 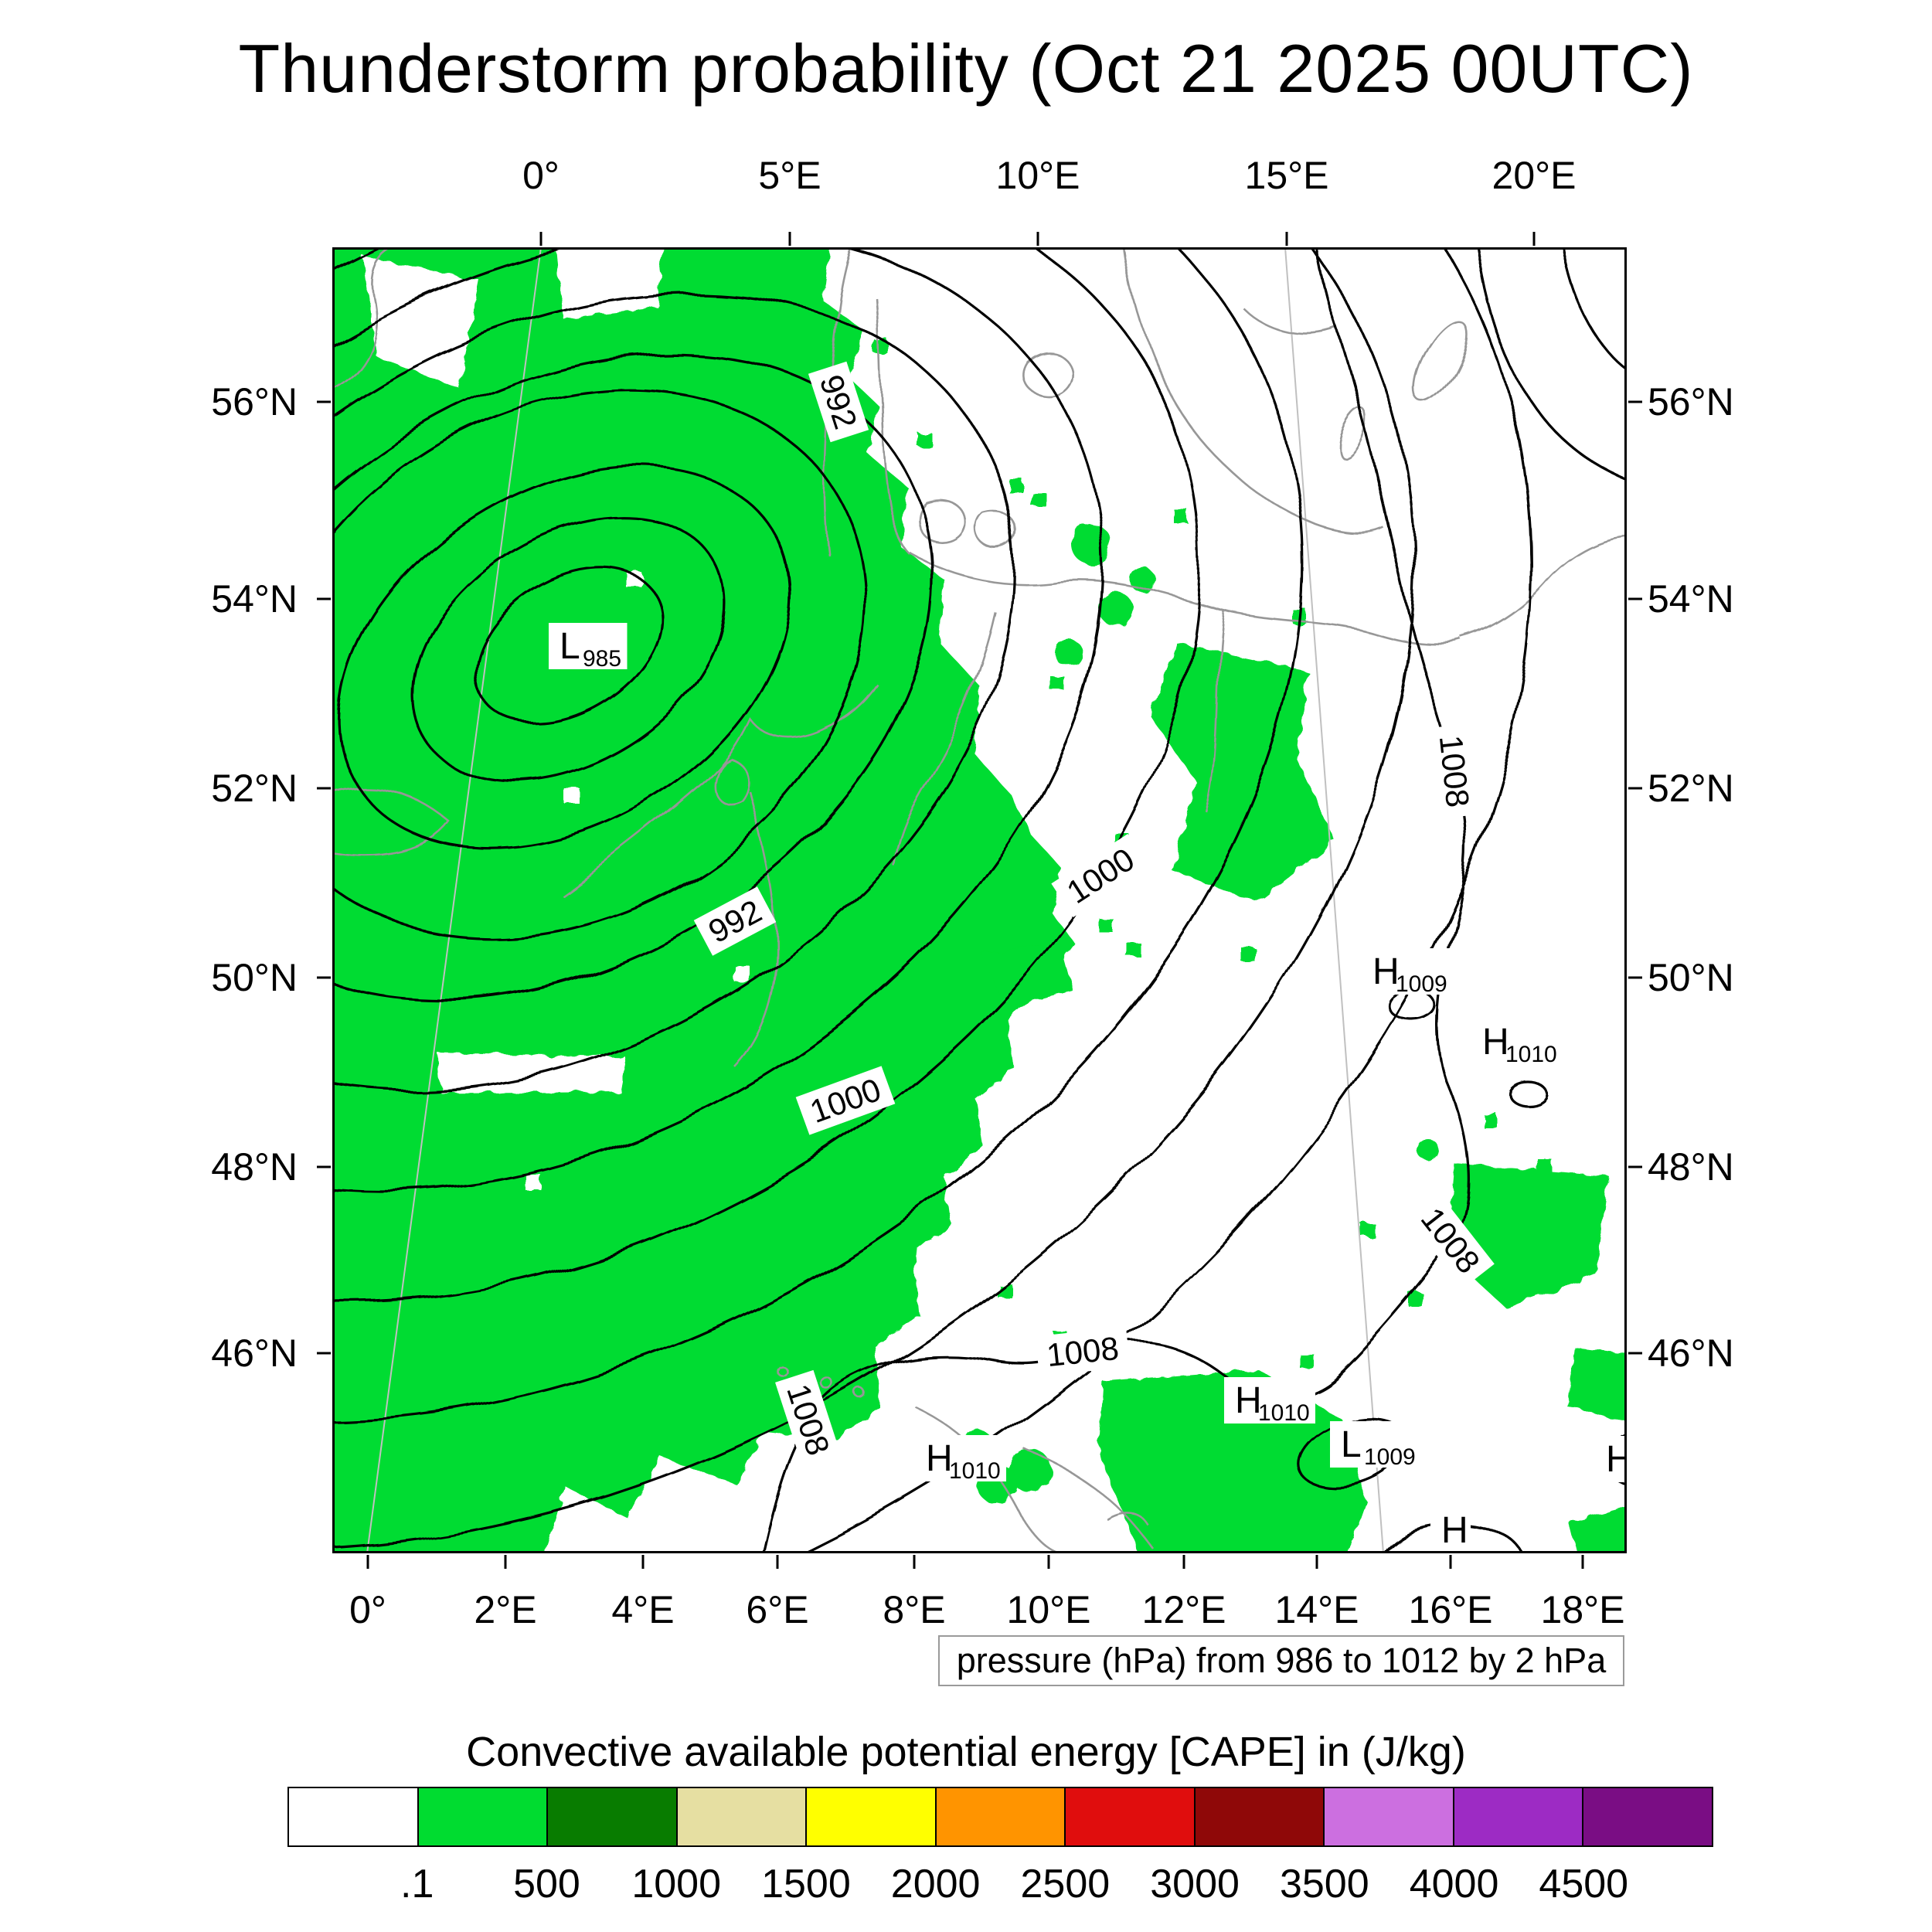 I want to click on pressure-center-label: L 1009, so click(x=1376, y=1446).